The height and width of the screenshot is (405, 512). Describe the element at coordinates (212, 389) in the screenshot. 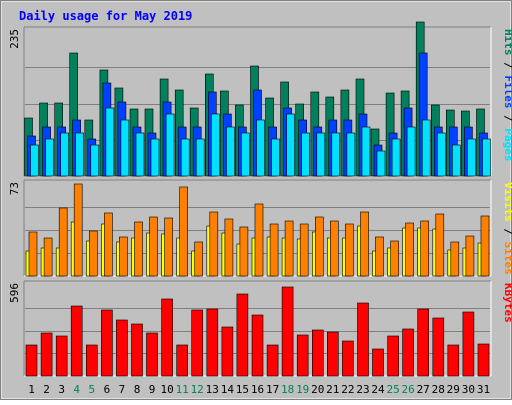

I see `x-tick-label: 13` at that location.